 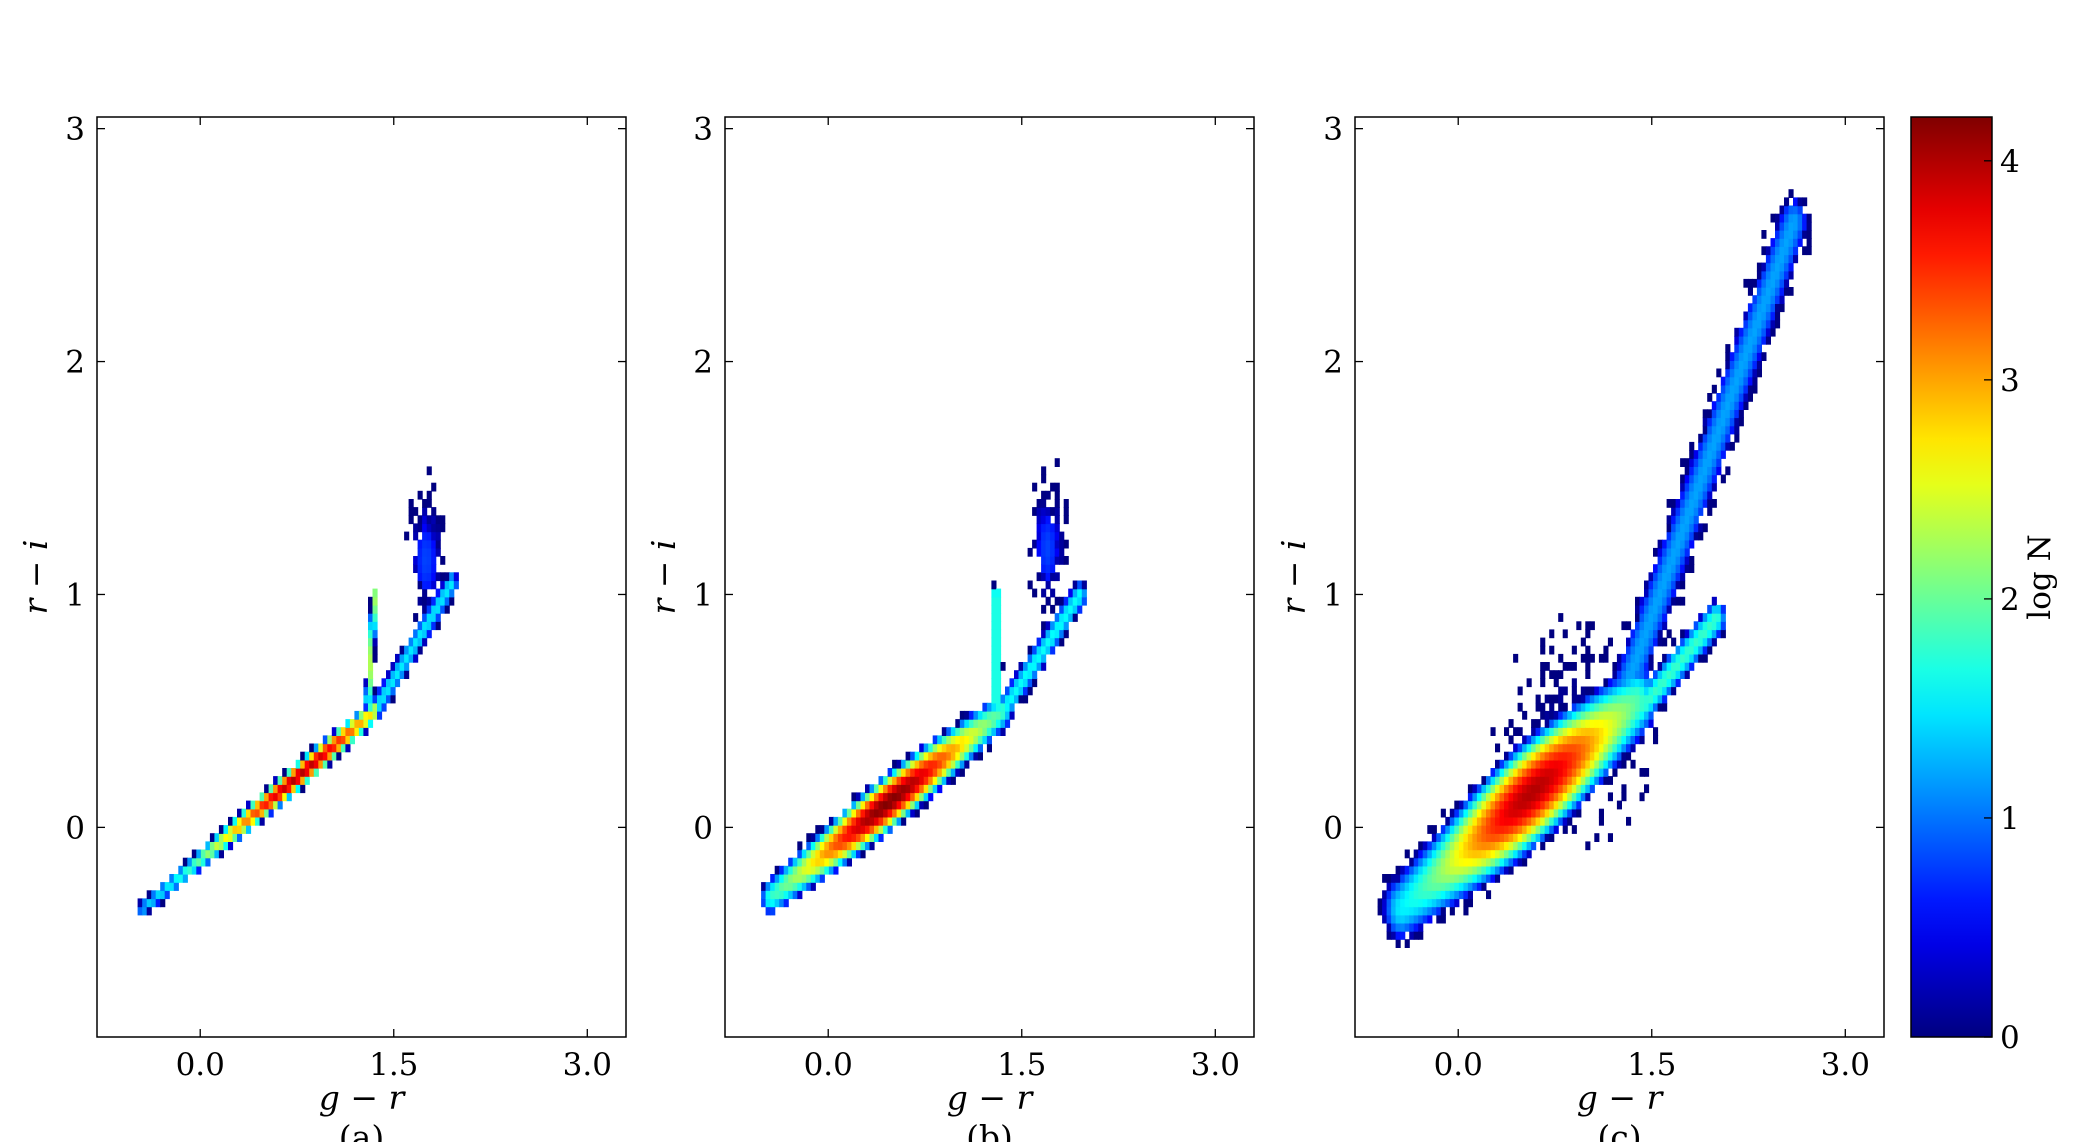 I want to click on colorbar-tick-label: 2, so click(x=2010, y=600).